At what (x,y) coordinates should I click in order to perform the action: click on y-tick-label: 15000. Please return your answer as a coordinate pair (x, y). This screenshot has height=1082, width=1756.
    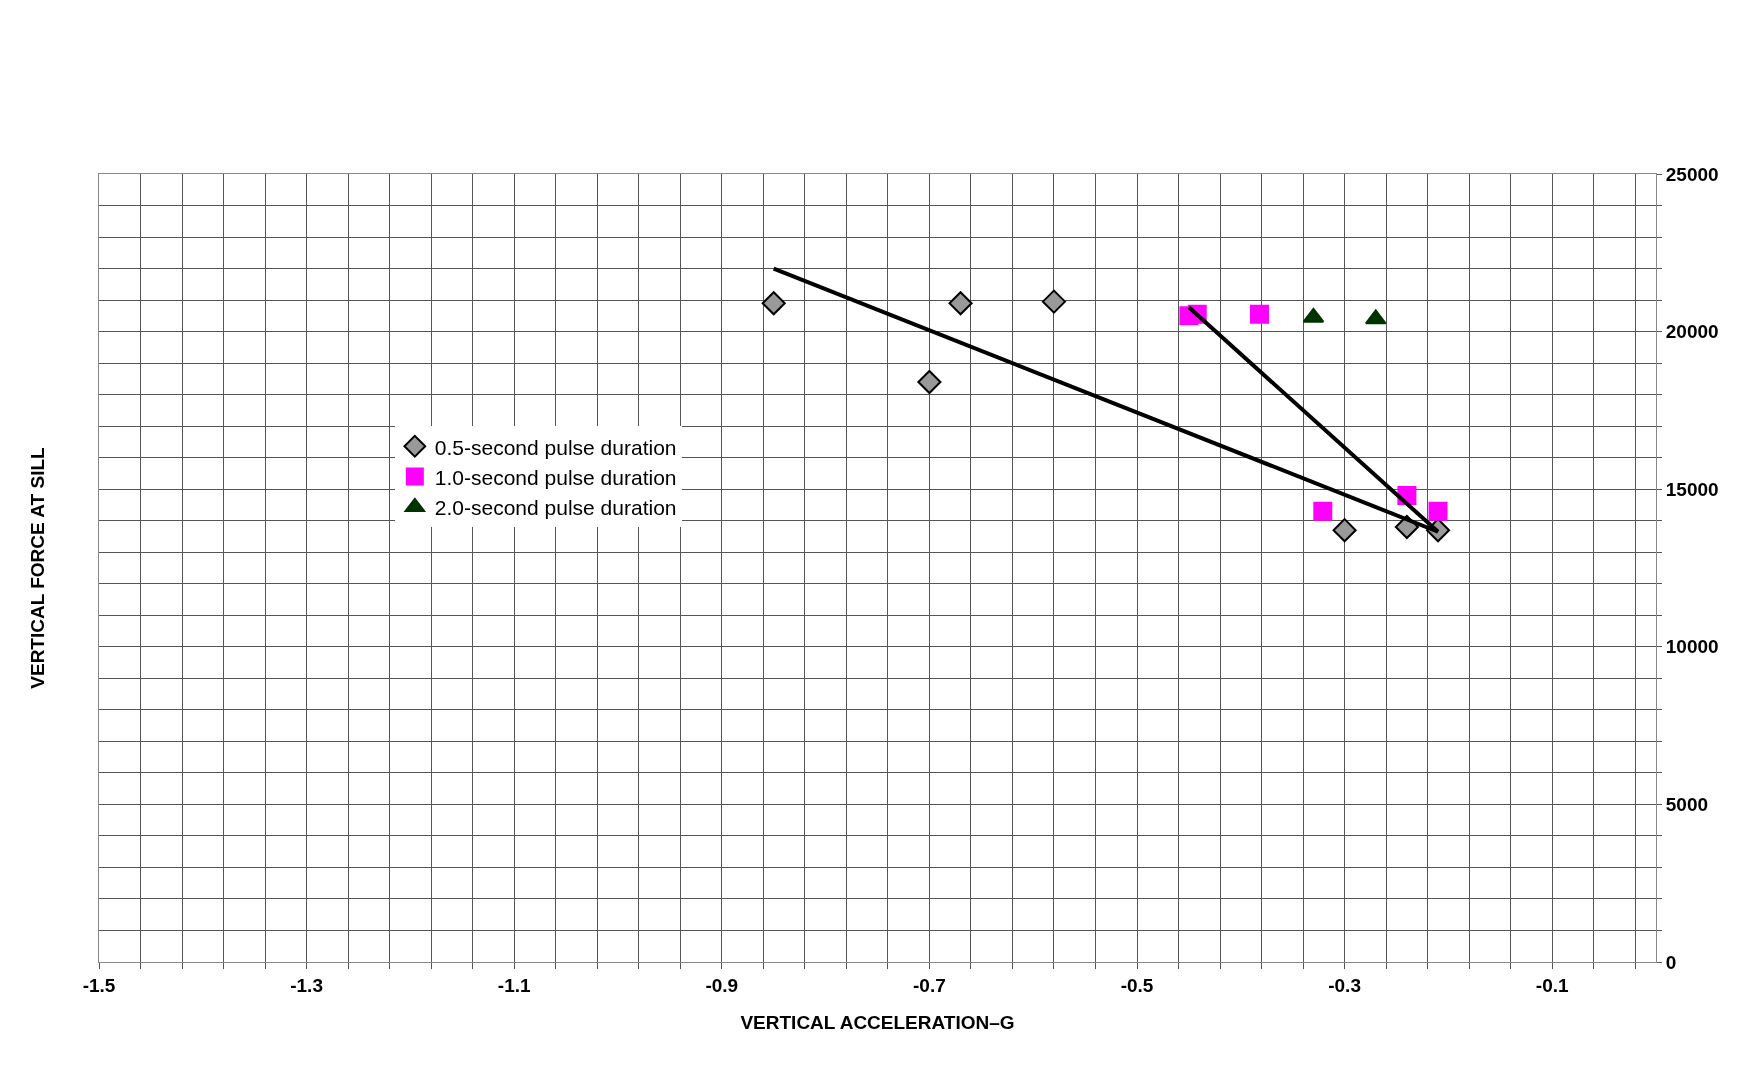
    Looking at the image, I should click on (1692, 489).